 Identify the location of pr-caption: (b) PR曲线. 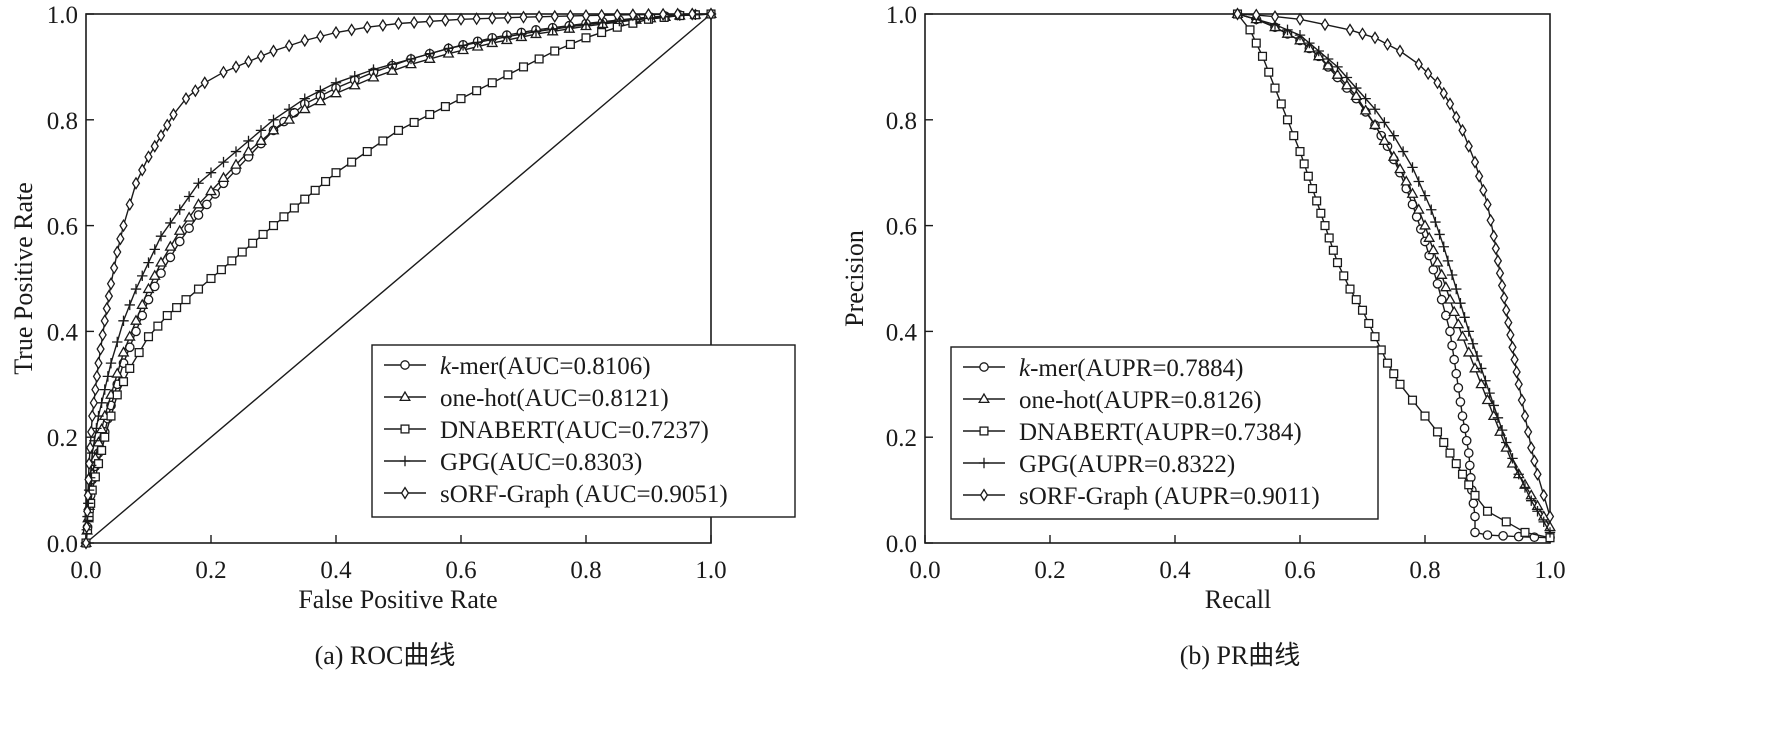
(1240, 655).